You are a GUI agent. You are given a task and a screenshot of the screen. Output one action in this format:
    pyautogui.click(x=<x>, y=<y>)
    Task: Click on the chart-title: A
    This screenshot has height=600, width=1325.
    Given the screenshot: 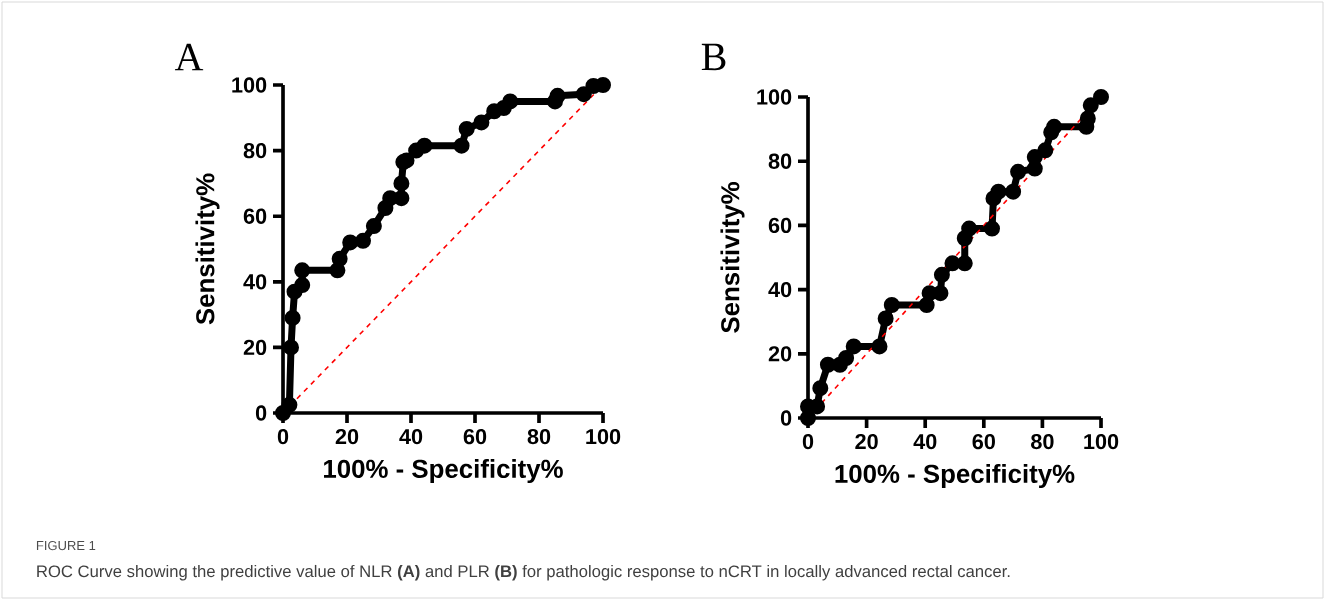 What is the action you would take?
    pyautogui.click(x=189, y=57)
    